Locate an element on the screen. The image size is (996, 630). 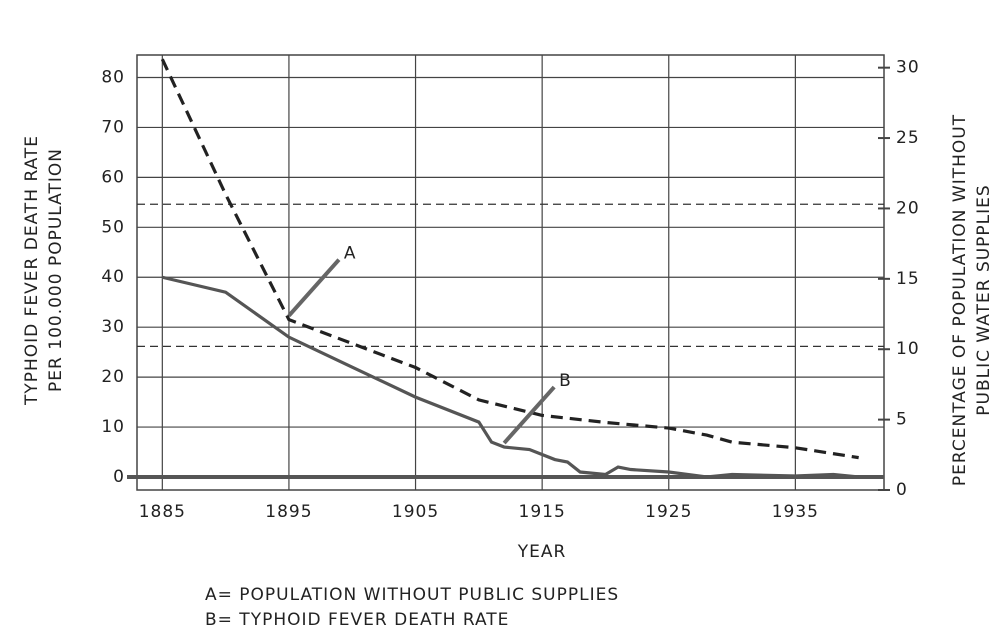
y2-tick-label: 30 is located at coordinates (908, 68).